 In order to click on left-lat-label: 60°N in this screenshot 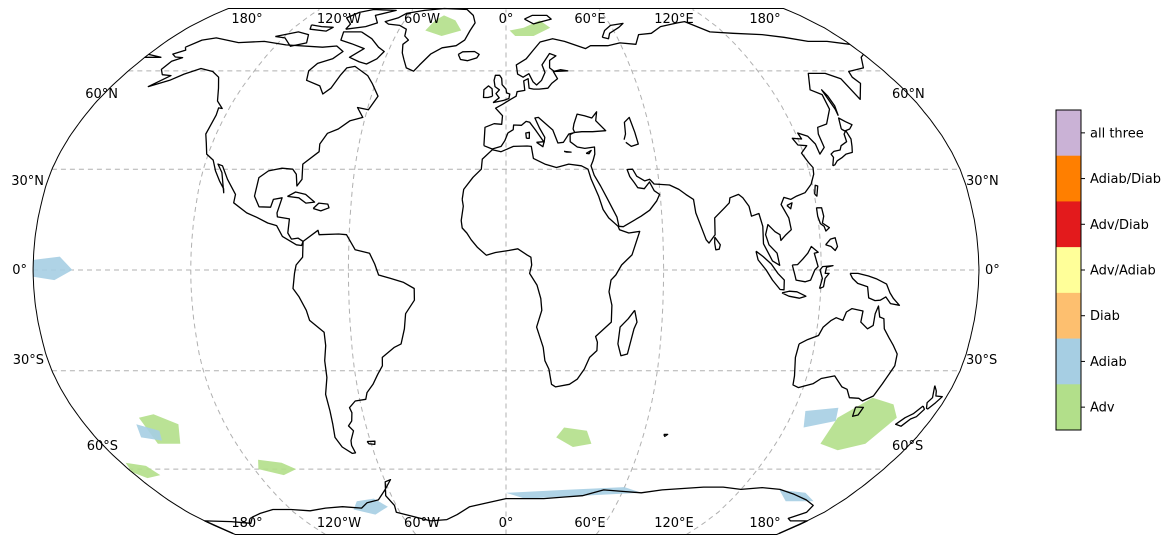, I will do `click(101, 94)`.